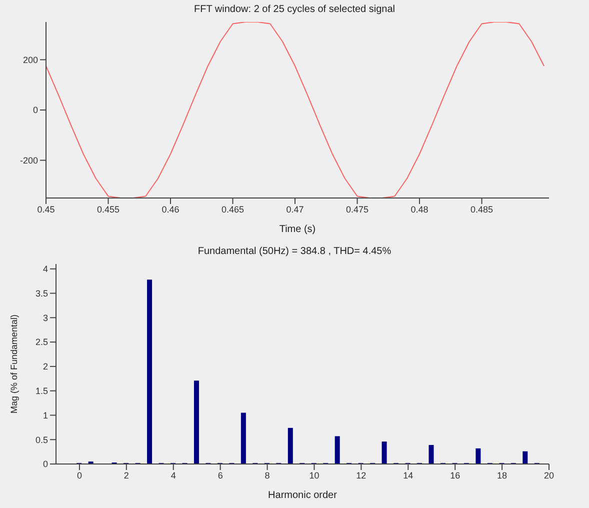  What do you see at coordinates (171, 209) in the screenshot?
I see `x-tick-label: 0.46` at bounding box center [171, 209].